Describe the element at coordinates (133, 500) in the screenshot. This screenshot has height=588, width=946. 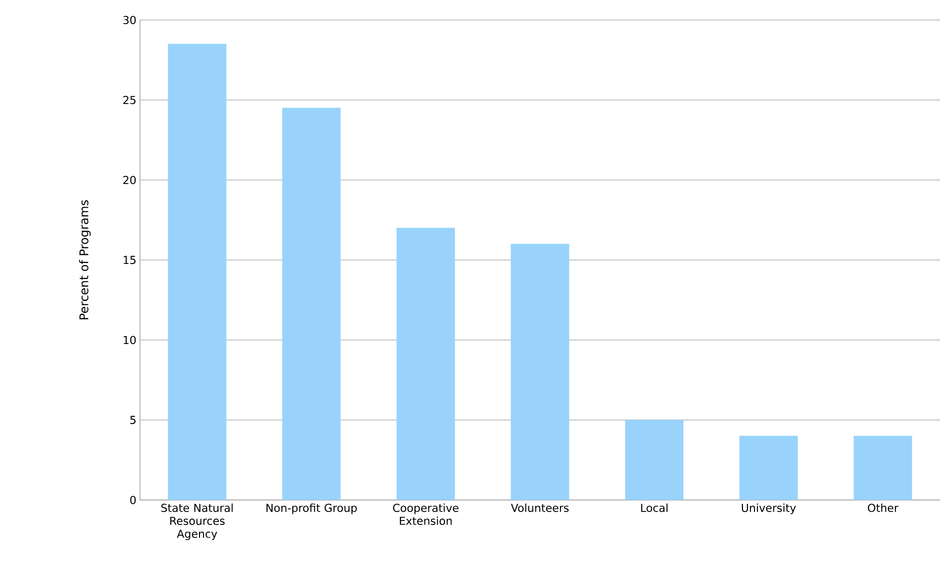
I see `y-tick-label: 0` at that location.